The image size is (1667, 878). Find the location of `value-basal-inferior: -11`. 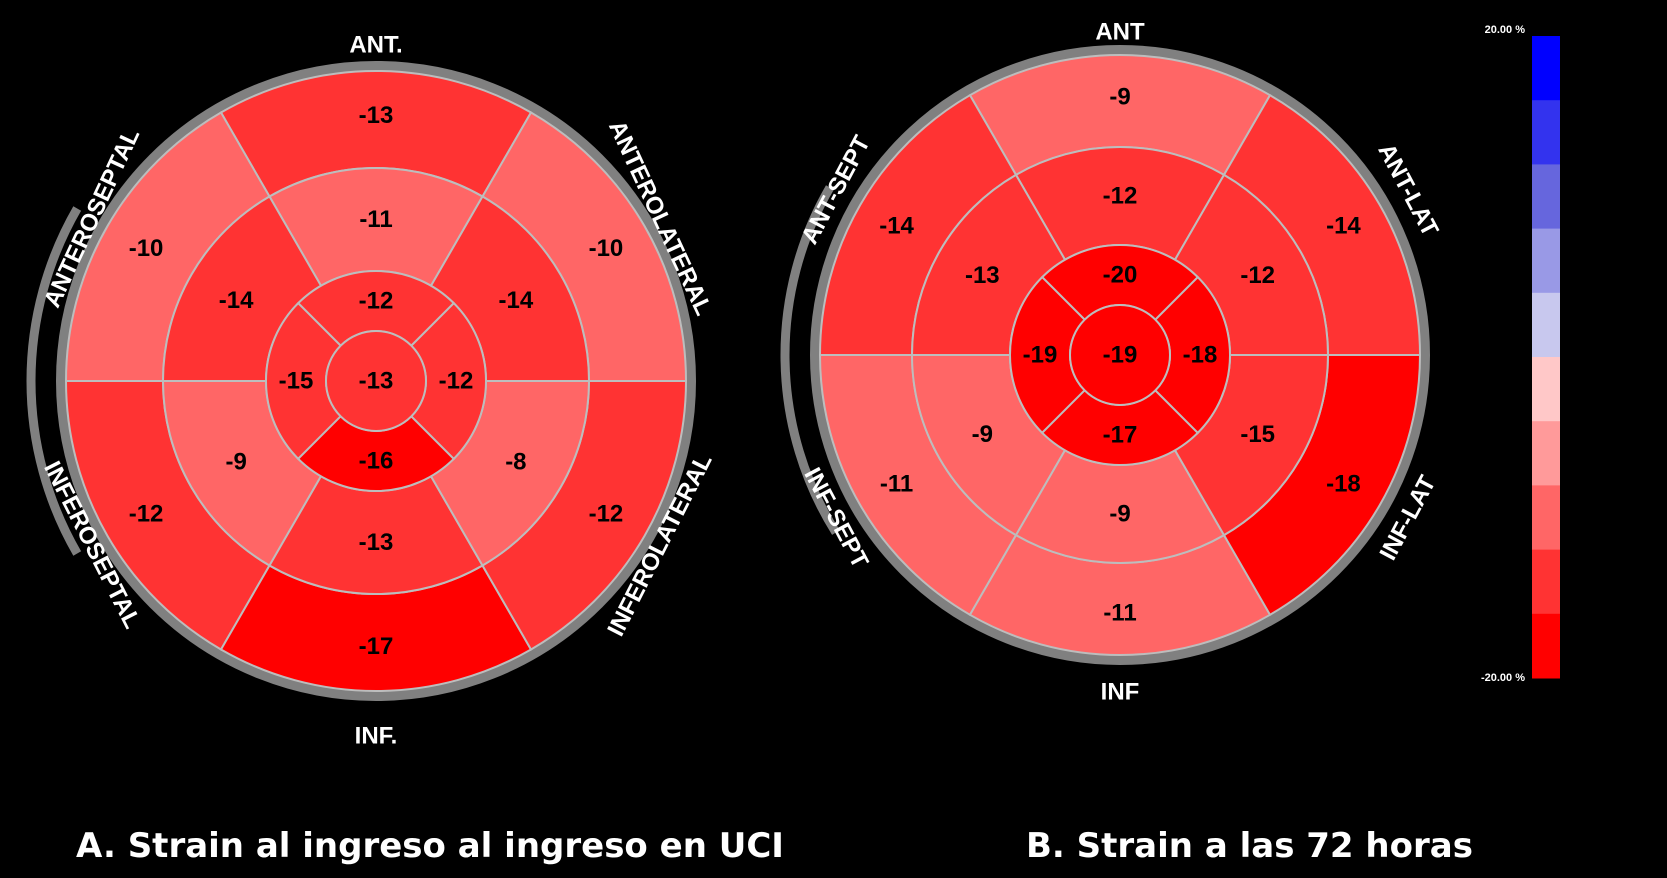

value-basal-inferior: -11 is located at coordinates (1119, 613).